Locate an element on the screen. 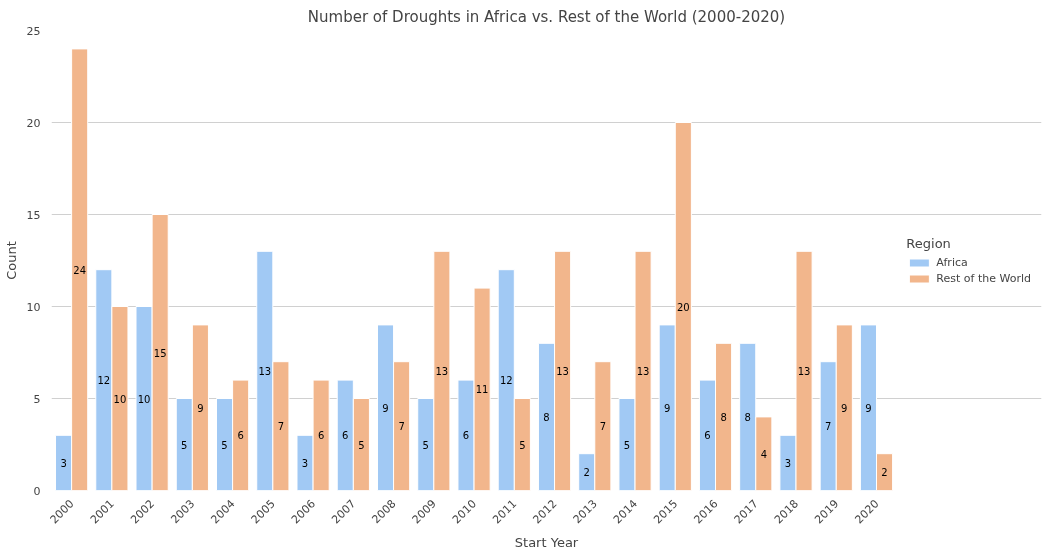 The height and width of the screenshot is (559, 1056). y-tick-label: 20 is located at coordinates (33, 123).